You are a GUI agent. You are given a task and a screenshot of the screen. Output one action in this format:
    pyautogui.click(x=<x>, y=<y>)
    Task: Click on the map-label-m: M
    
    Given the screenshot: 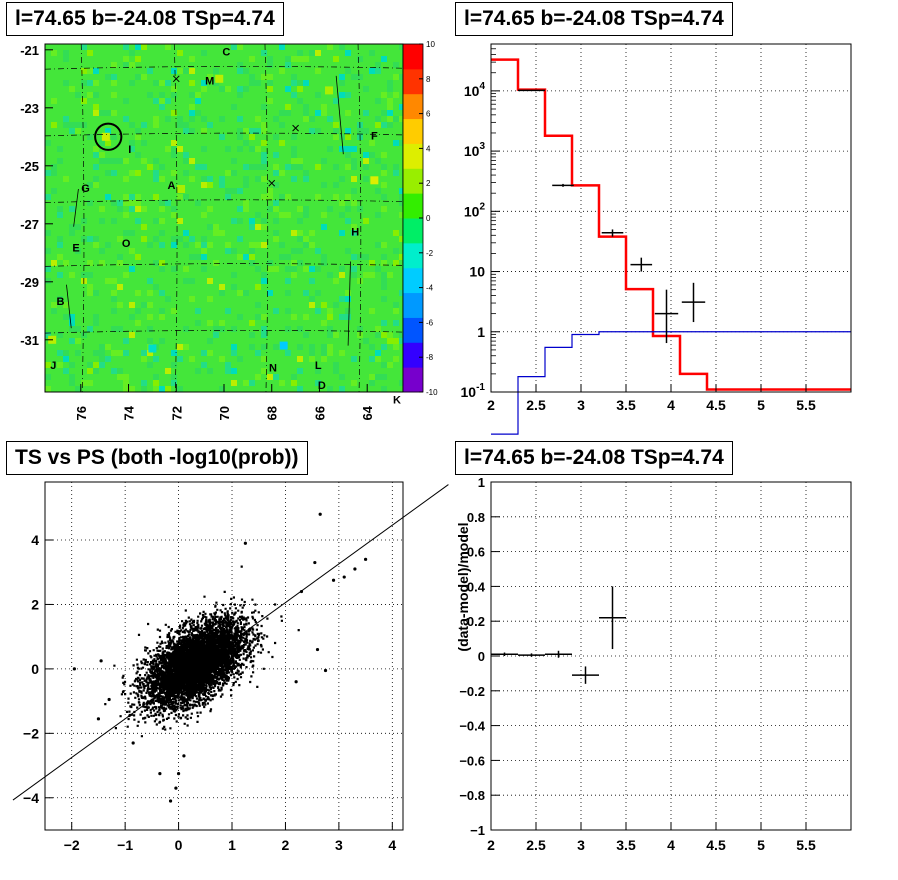 What is the action you would take?
    pyautogui.click(x=209, y=82)
    